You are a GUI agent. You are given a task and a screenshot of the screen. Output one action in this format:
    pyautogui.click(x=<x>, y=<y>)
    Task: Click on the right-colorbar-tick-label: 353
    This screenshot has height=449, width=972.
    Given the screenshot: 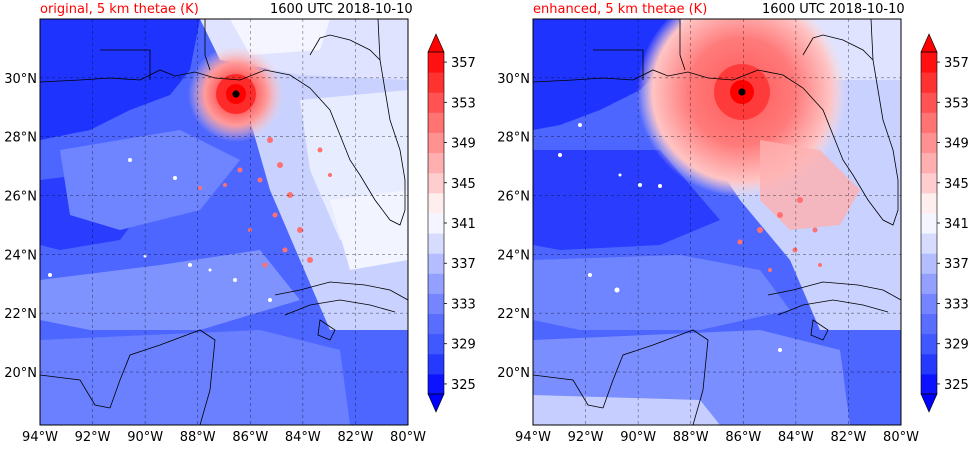 What is the action you would take?
    pyautogui.click(x=956, y=103)
    